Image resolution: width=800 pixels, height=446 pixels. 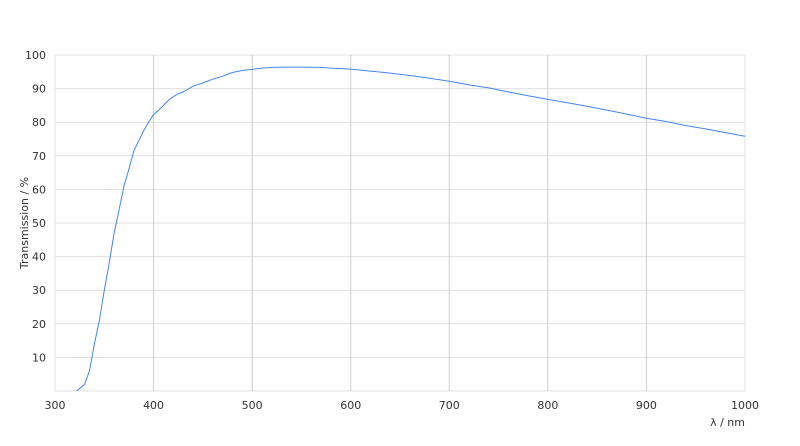 What do you see at coordinates (39, 290) in the screenshot?
I see `y-tick-label: 30` at bounding box center [39, 290].